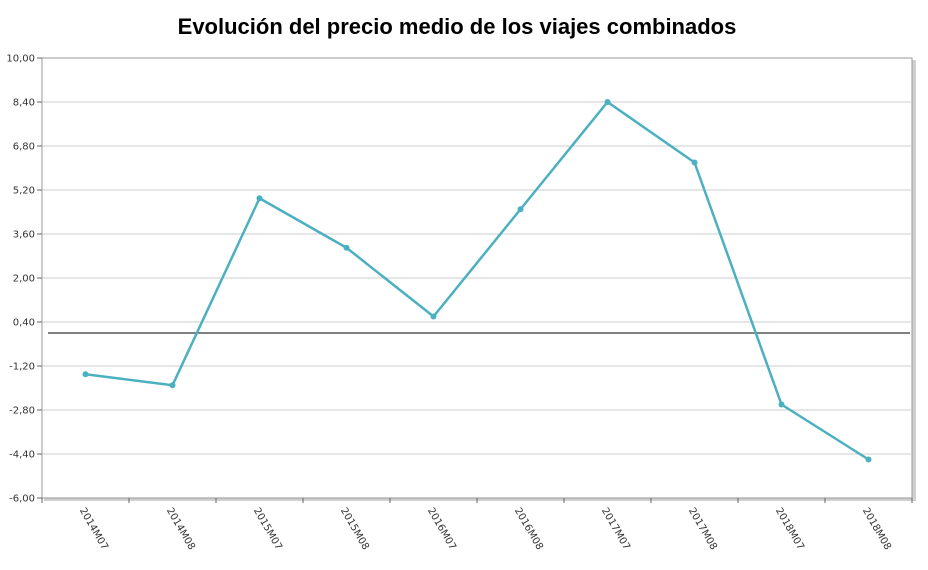  I want to click on y-tick-label: 2,00, so click(24, 279).